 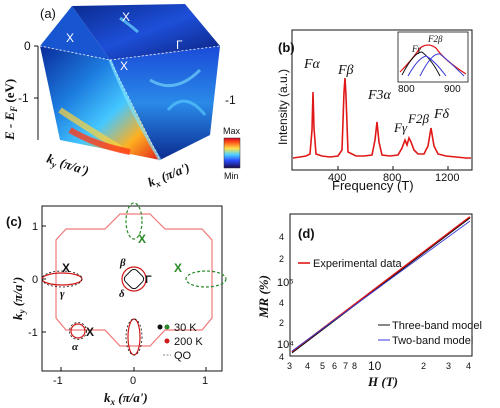 I want to click on colorbar, so click(x=232, y=153).